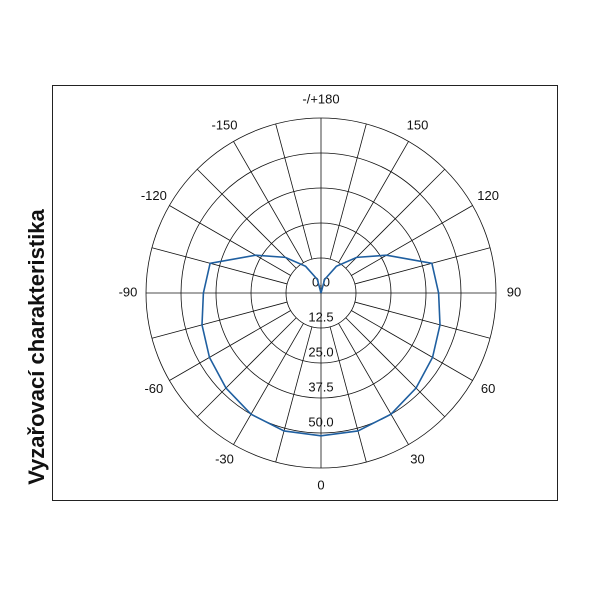 The width and height of the screenshot is (600, 605). What do you see at coordinates (36, 346) in the screenshot?
I see `chart-title: Vyzařovací charakteristika` at bounding box center [36, 346].